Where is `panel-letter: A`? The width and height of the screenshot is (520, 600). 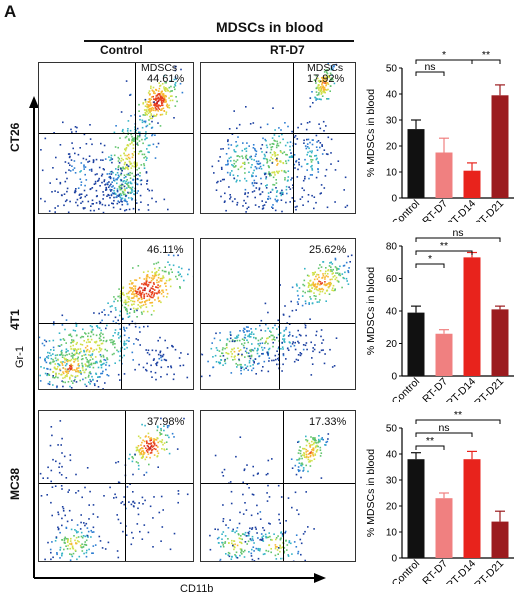 panel-letter: A is located at coordinates (10, 11).